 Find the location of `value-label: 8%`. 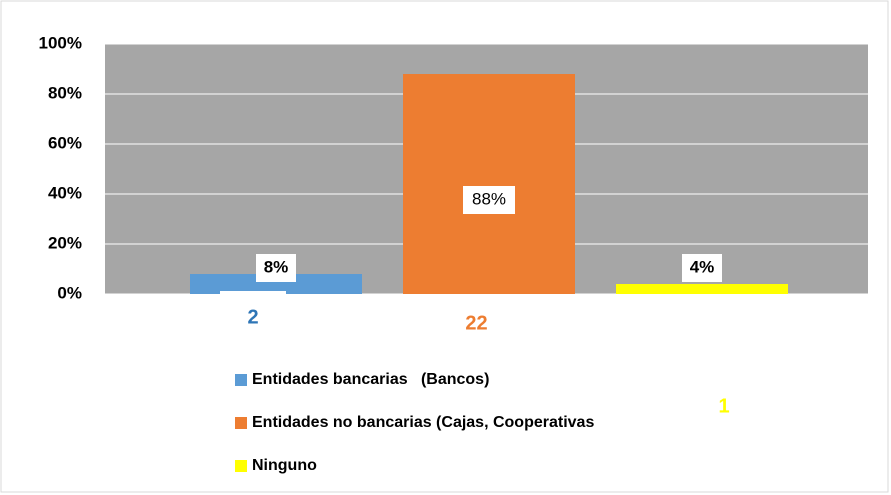

value-label: 8% is located at coordinates (276, 266).